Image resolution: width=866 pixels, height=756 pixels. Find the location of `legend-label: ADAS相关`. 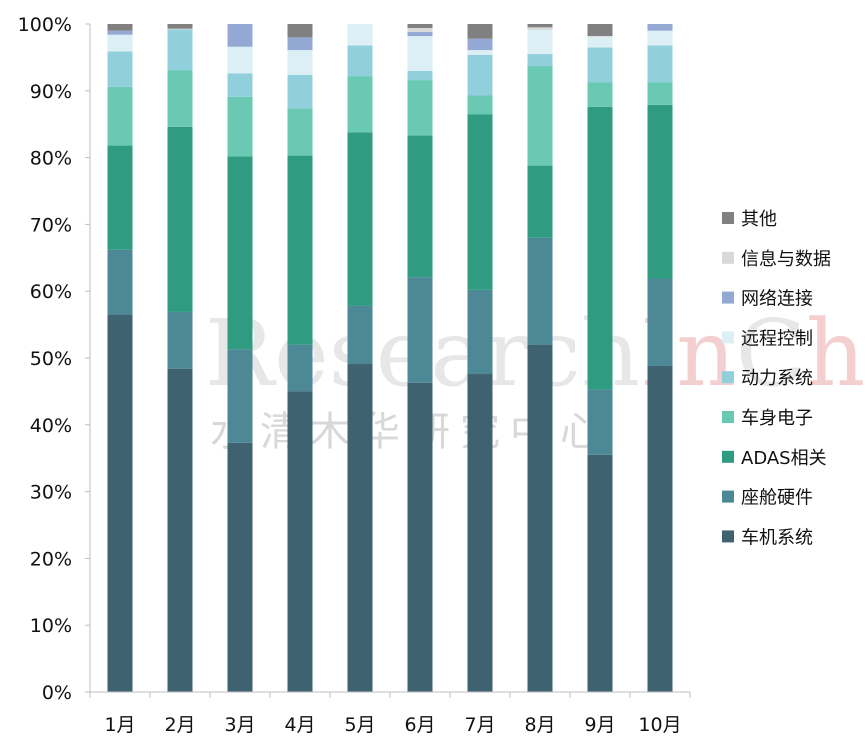

legend-label: ADAS相关 is located at coordinates (784, 458).